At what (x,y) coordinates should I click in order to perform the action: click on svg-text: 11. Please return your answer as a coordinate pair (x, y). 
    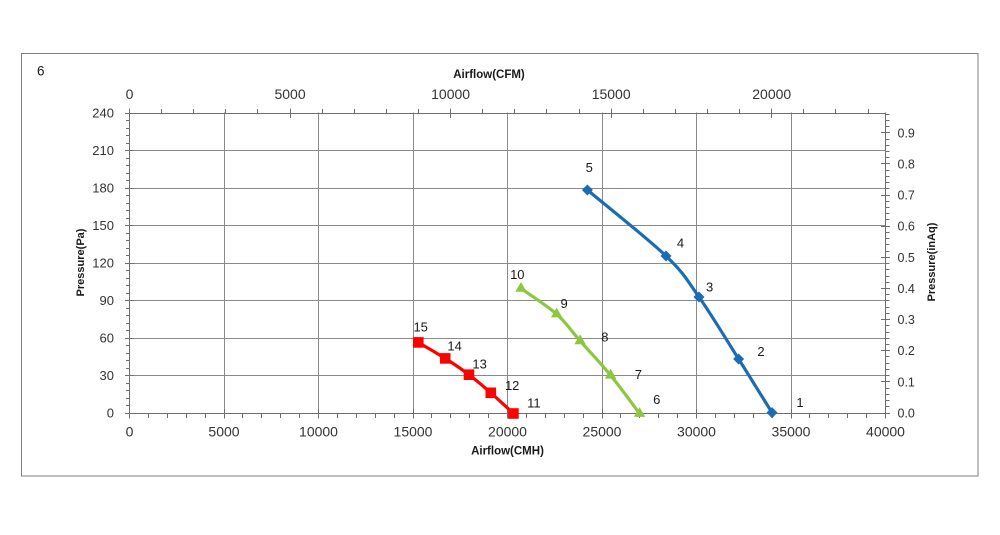
    Looking at the image, I should click on (534, 403).